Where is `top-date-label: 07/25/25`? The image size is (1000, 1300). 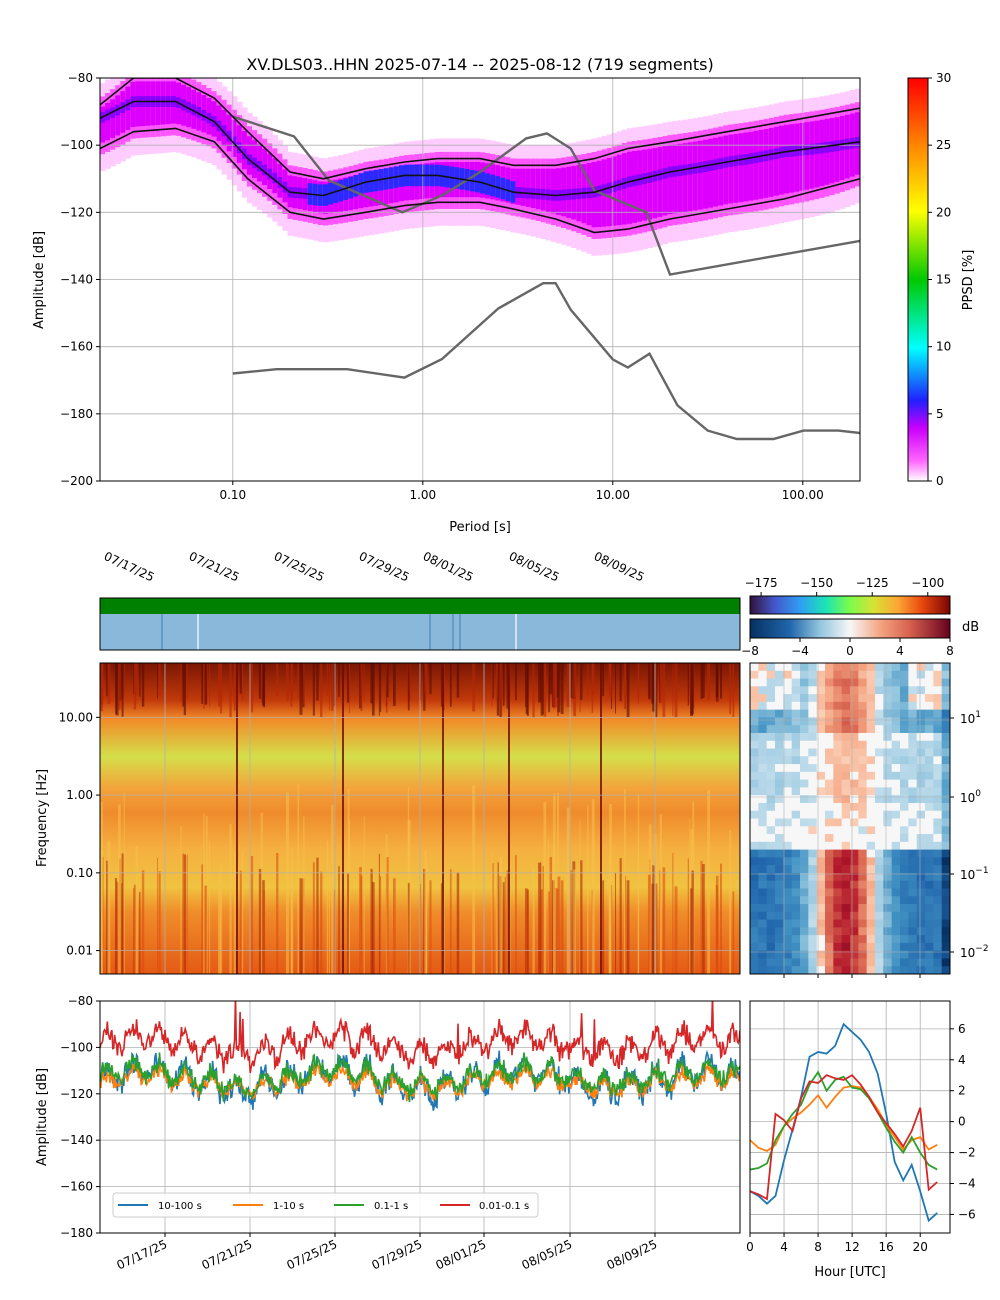
top-date-label: 07/25/25 is located at coordinates (299, 566).